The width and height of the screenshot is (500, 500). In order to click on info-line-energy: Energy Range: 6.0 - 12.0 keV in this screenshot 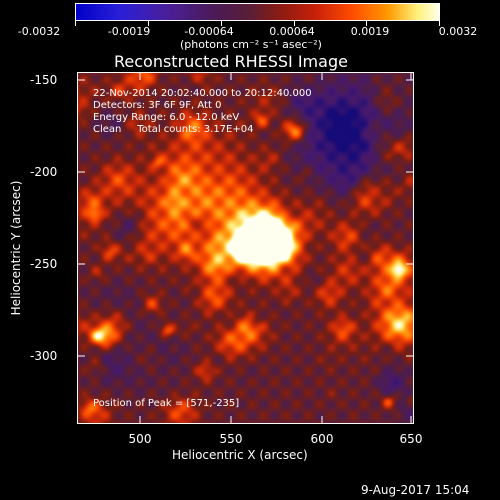, I will do `click(166, 117)`.